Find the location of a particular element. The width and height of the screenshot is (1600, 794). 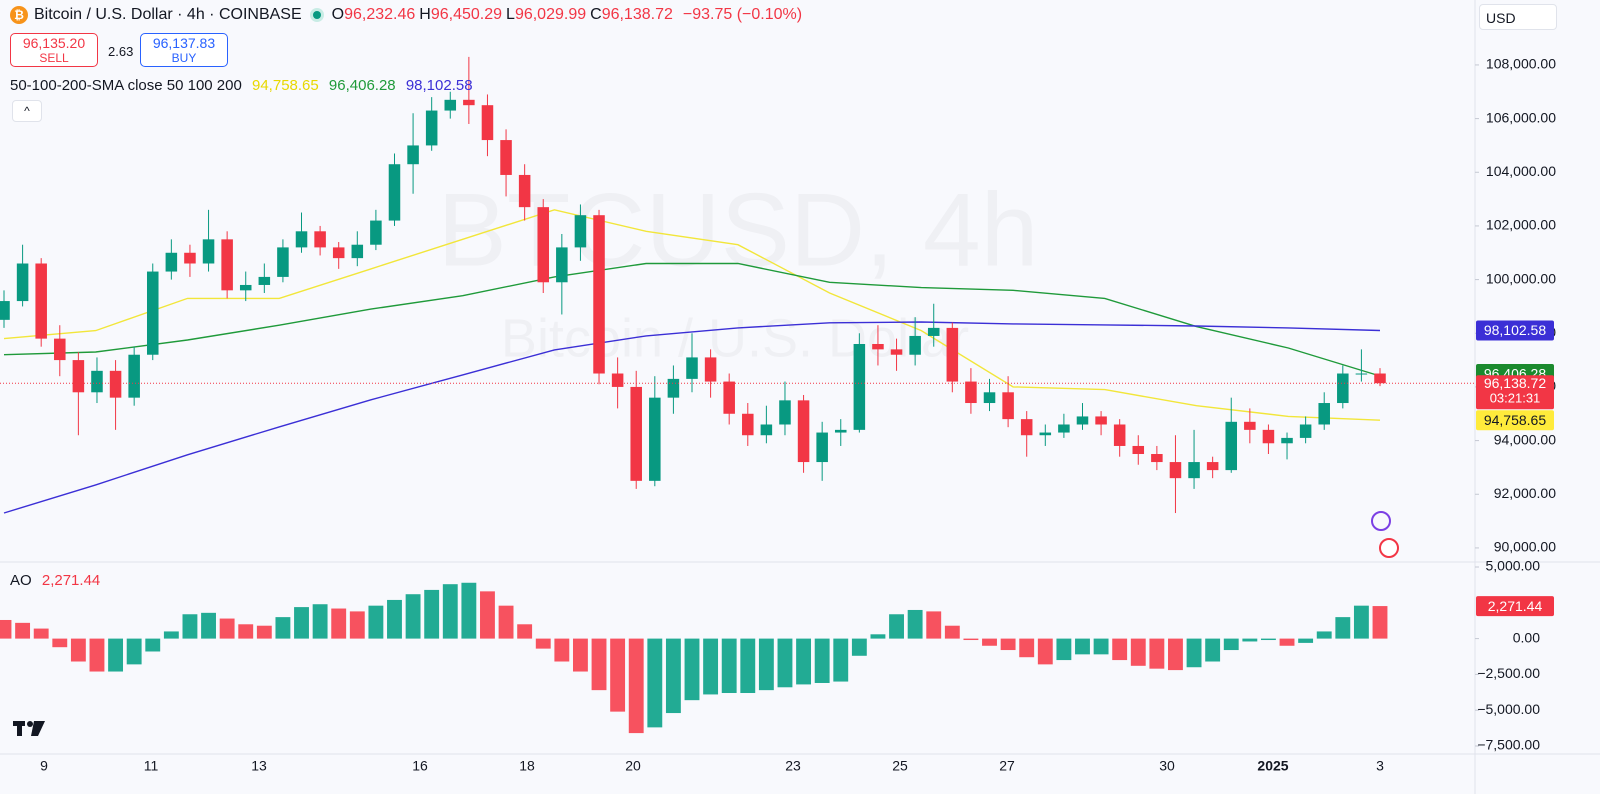

sell-button: 96,135.20 SELL is located at coordinates (54, 50).